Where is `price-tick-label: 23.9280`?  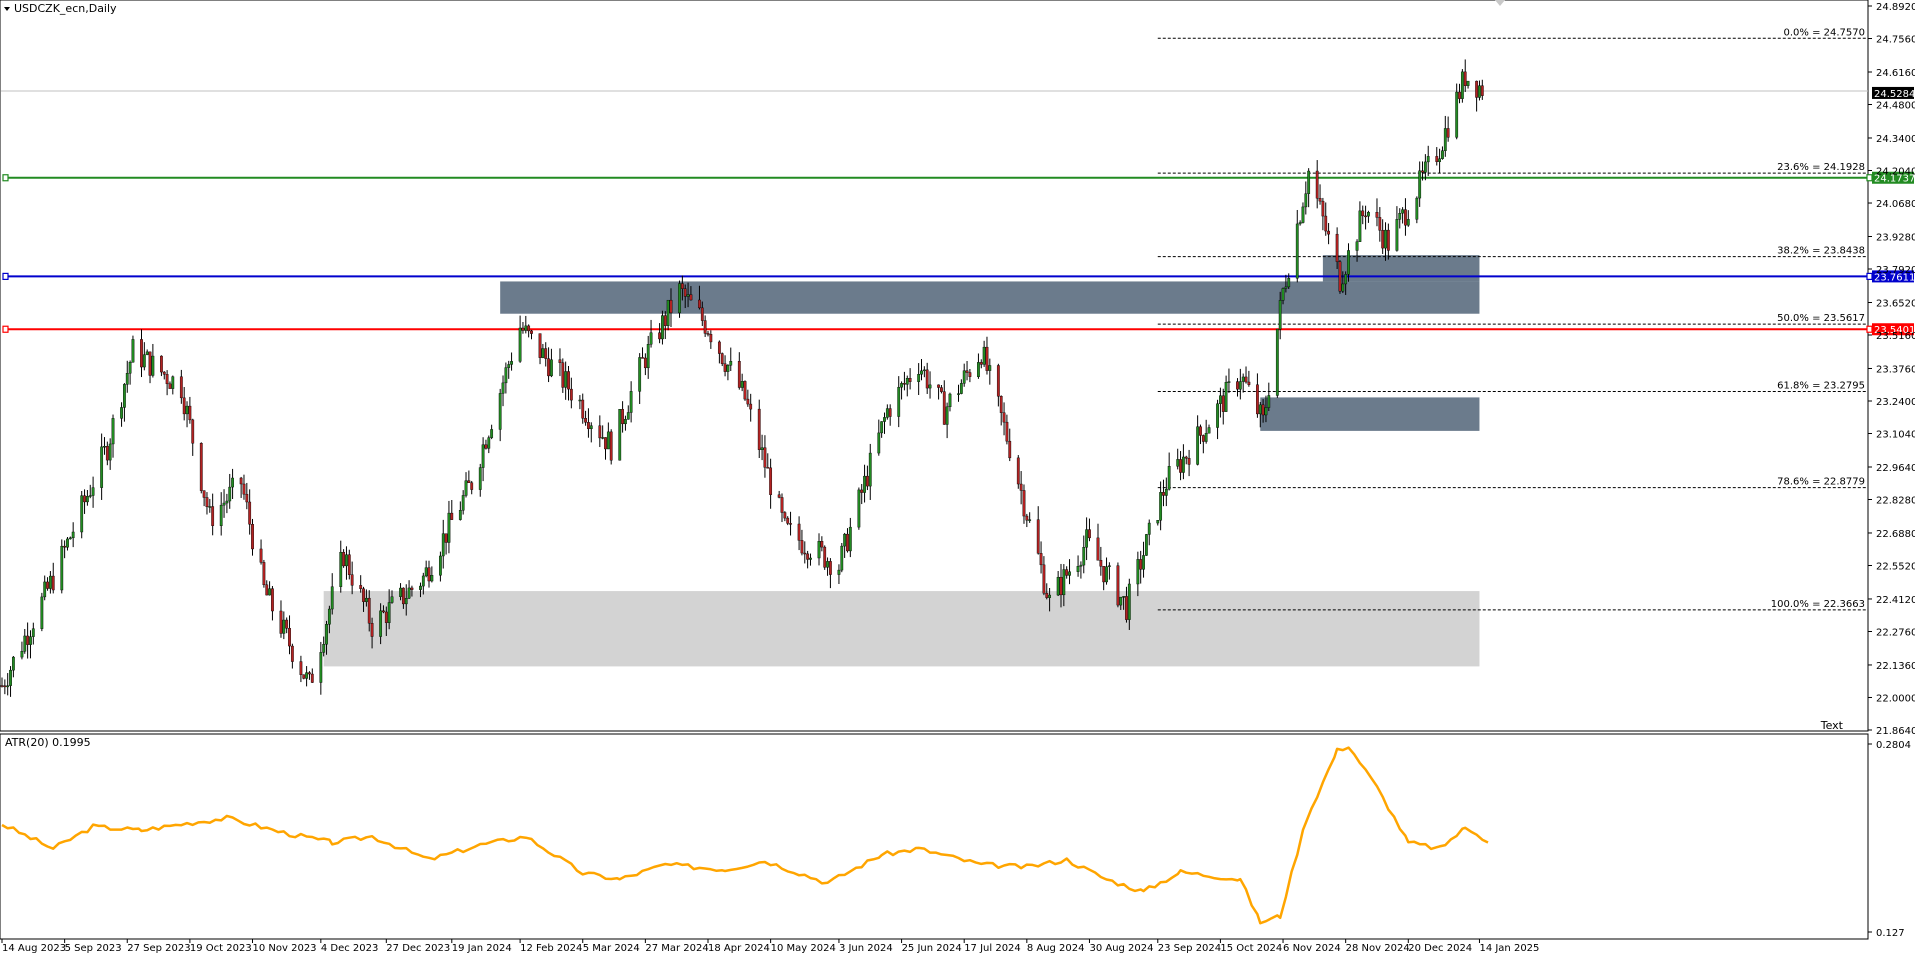
price-tick-label: 23.9280 is located at coordinates (1895, 237).